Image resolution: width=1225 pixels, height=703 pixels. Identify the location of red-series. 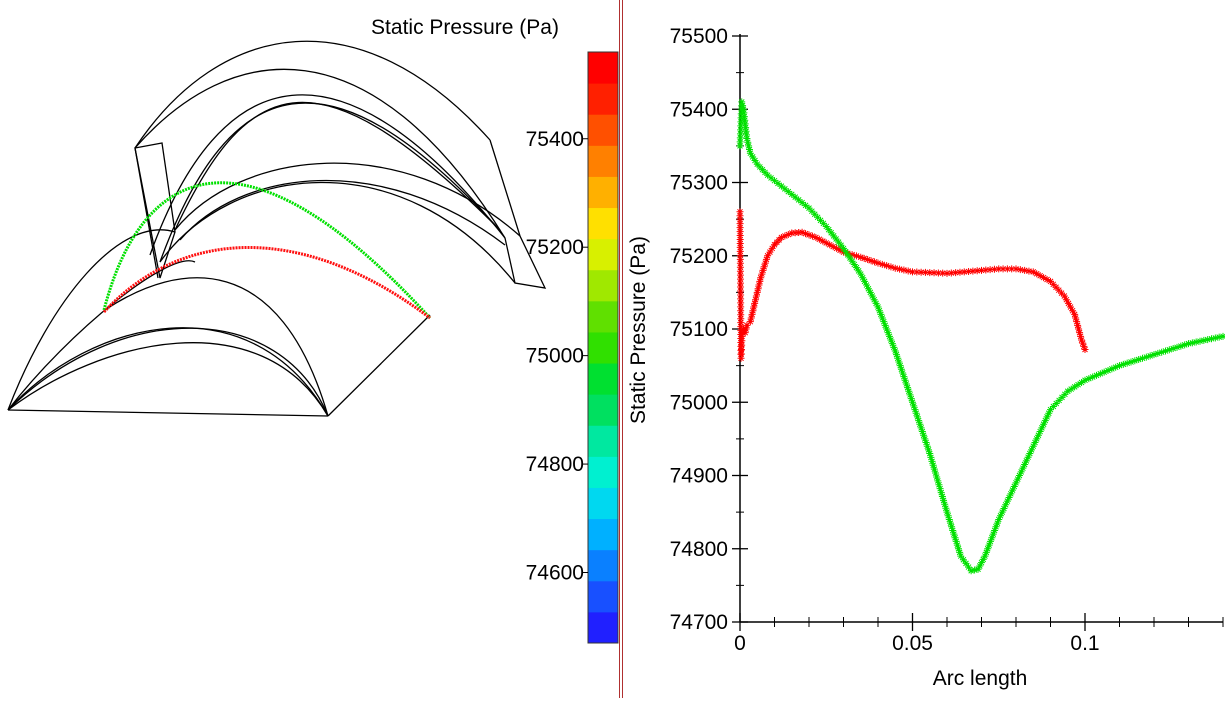
(913, 284).